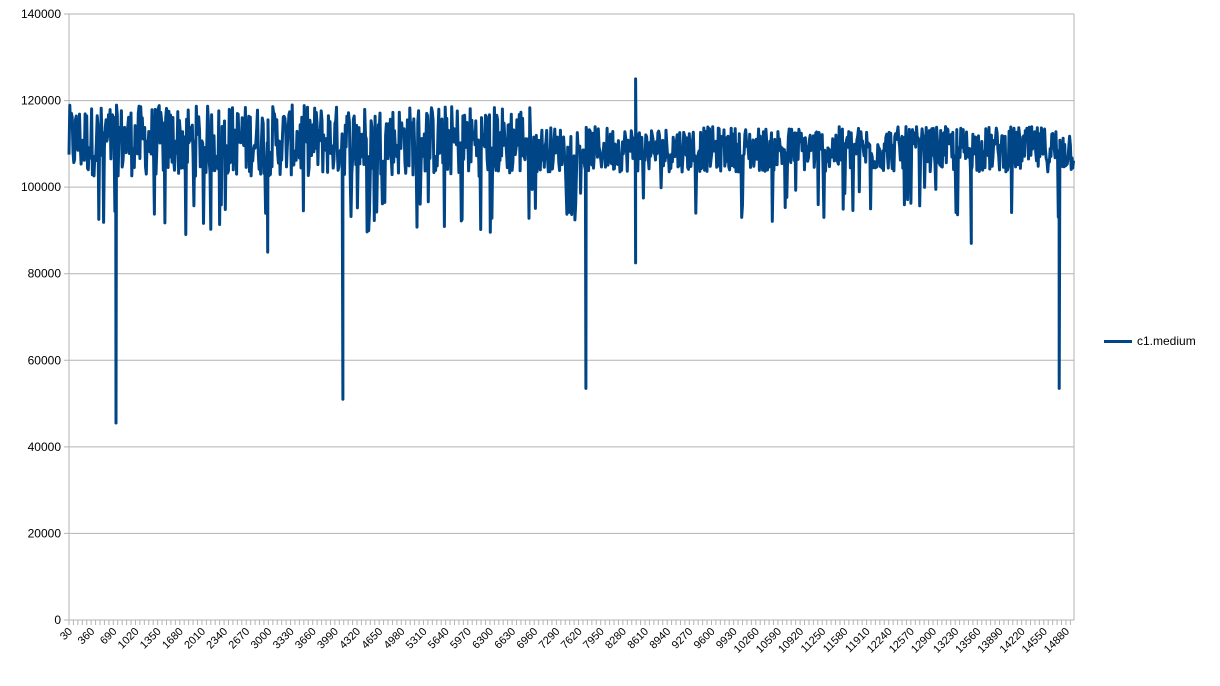 This screenshot has width=1220, height=686. Describe the element at coordinates (417, 639) in the screenshot. I see `svg-text: 5310` at that location.